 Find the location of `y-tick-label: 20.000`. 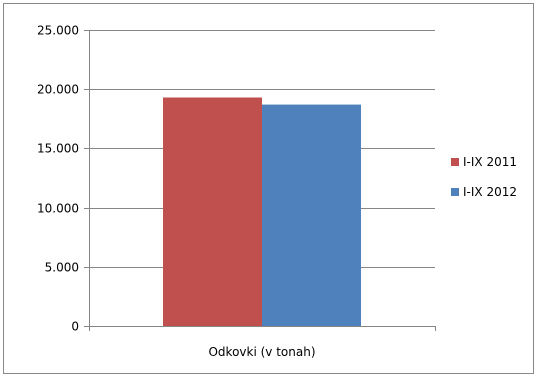

y-tick-label: 20.000 is located at coordinates (58, 90).